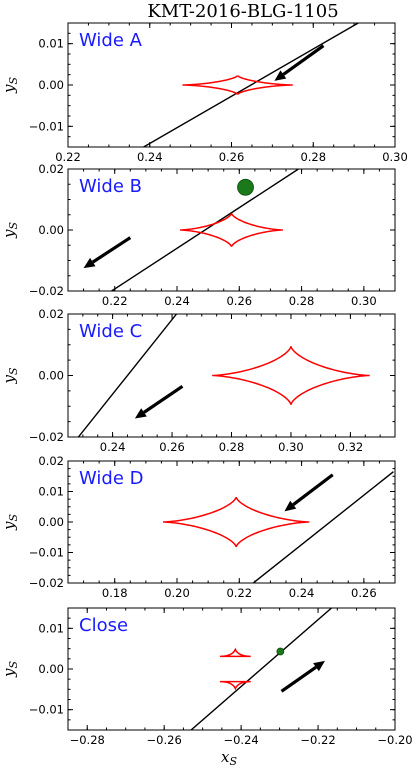 Image resolution: width=418 pixels, height=769 pixels. I want to click on x-tick-label: −0.26, so click(164, 740).